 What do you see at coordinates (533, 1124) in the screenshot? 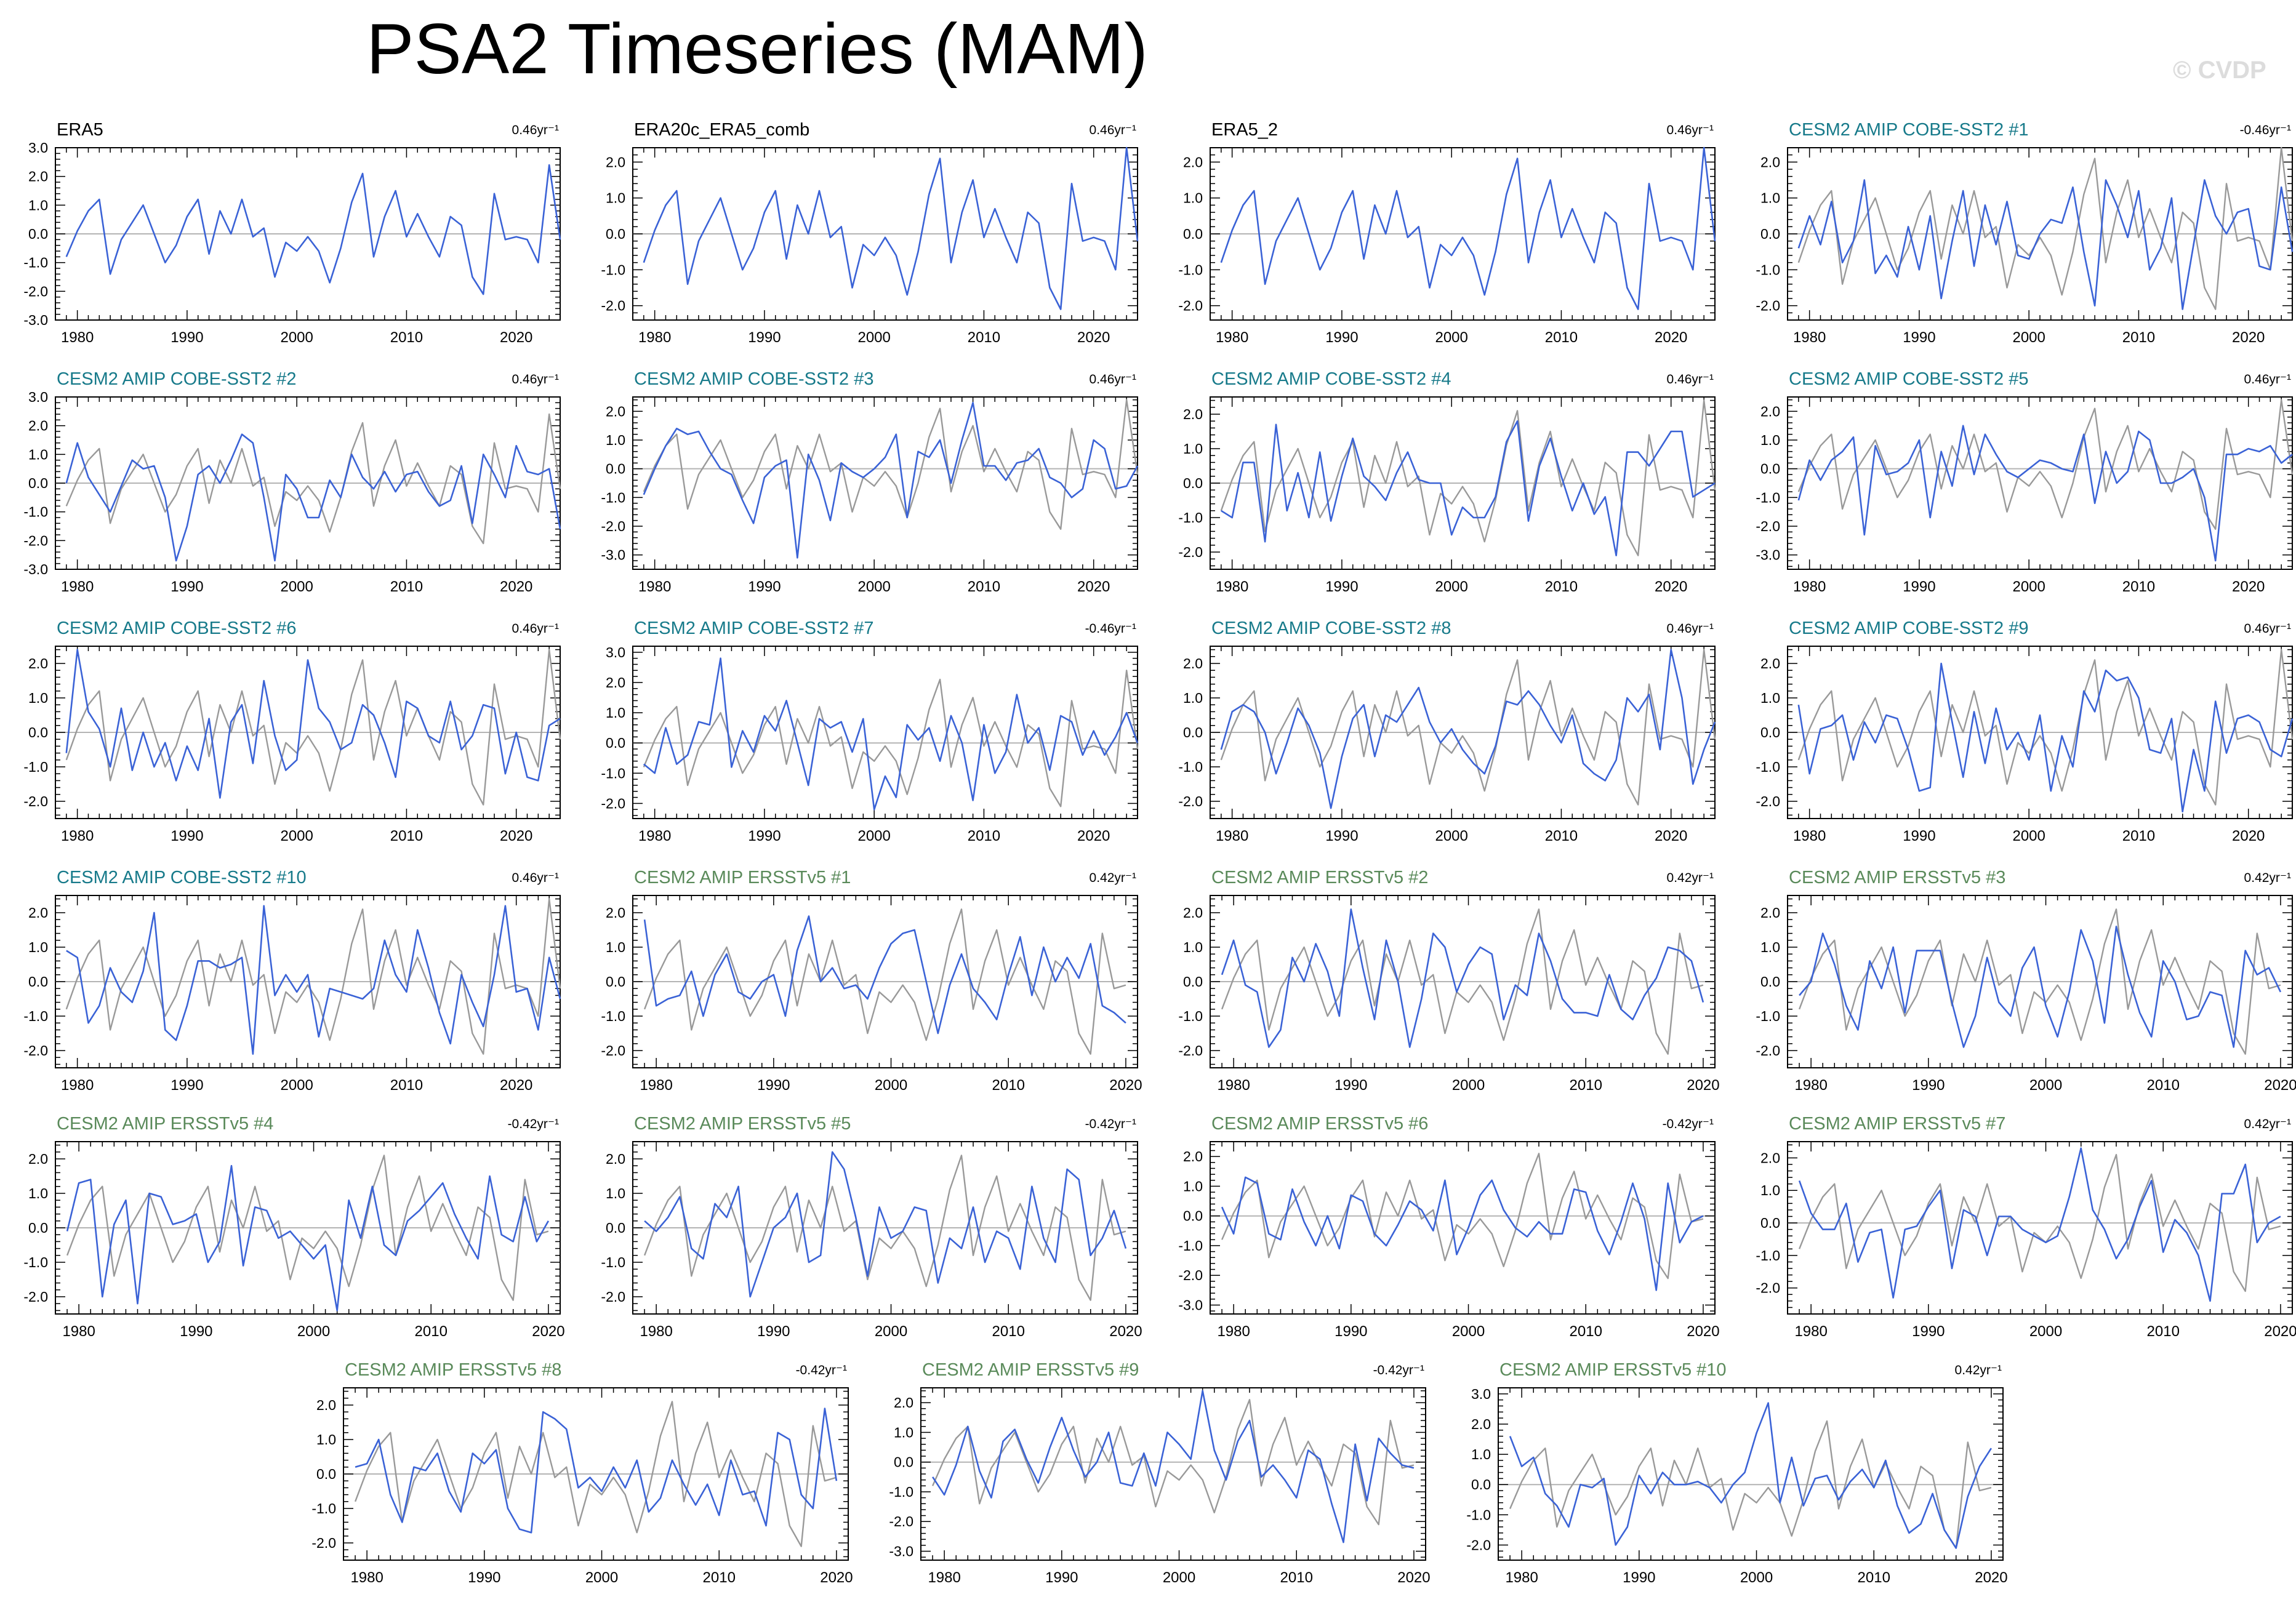
I see `trend-label: -0.42yr⁻¹` at bounding box center [533, 1124].